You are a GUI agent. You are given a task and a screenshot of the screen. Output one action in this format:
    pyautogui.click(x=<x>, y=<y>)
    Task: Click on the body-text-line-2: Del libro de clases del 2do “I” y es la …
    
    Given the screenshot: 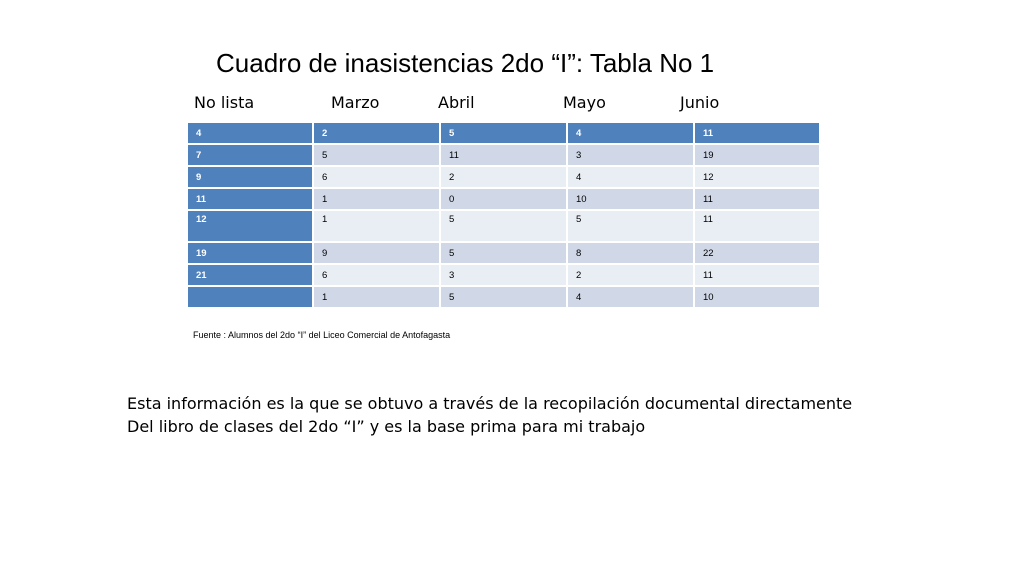 What is the action you would take?
    pyautogui.click(x=386, y=426)
    